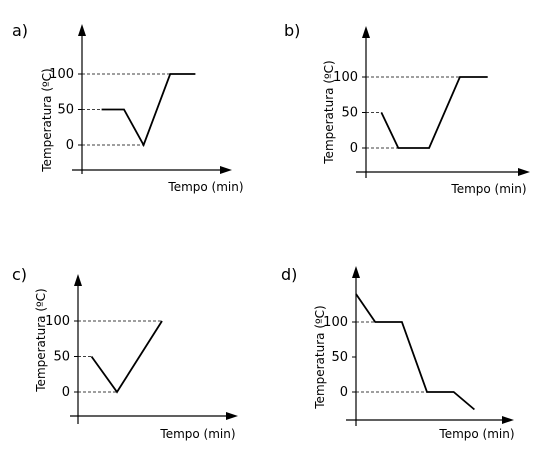  Describe the element at coordinates (19, 274) in the screenshot. I see `panel-label: c)` at that location.